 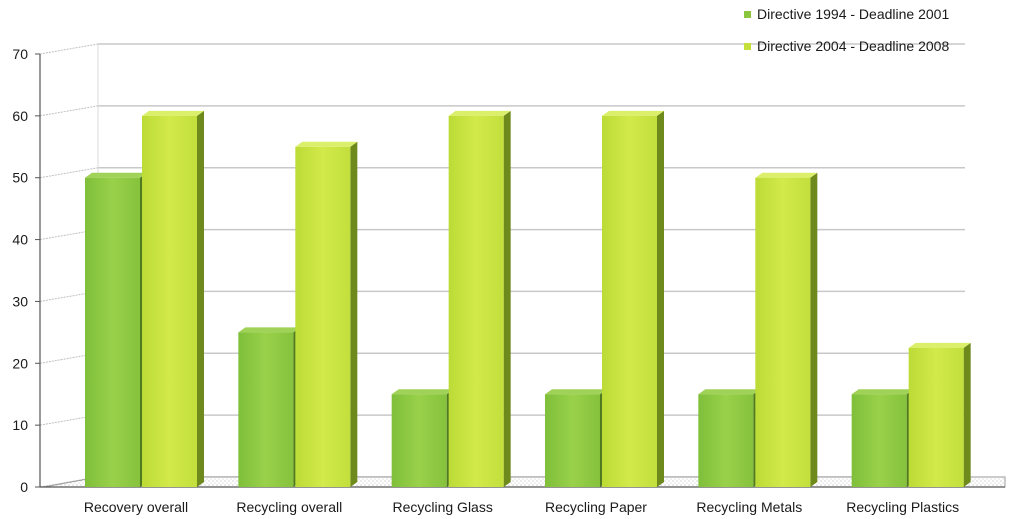 What do you see at coordinates (20, 363) in the screenshot?
I see `y-tick-label: 20` at bounding box center [20, 363].